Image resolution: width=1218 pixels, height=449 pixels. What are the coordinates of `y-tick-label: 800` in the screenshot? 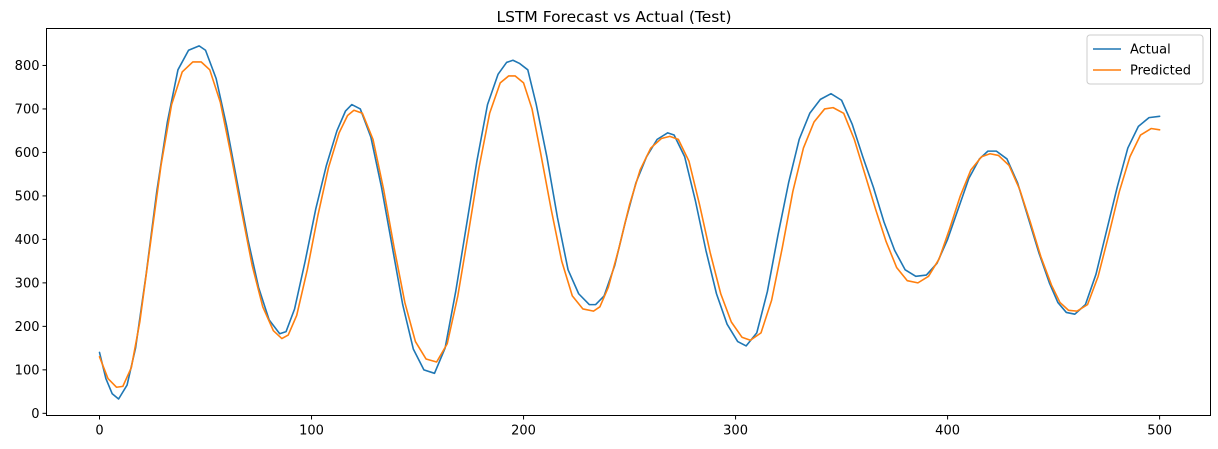 It's located at (27, 66).